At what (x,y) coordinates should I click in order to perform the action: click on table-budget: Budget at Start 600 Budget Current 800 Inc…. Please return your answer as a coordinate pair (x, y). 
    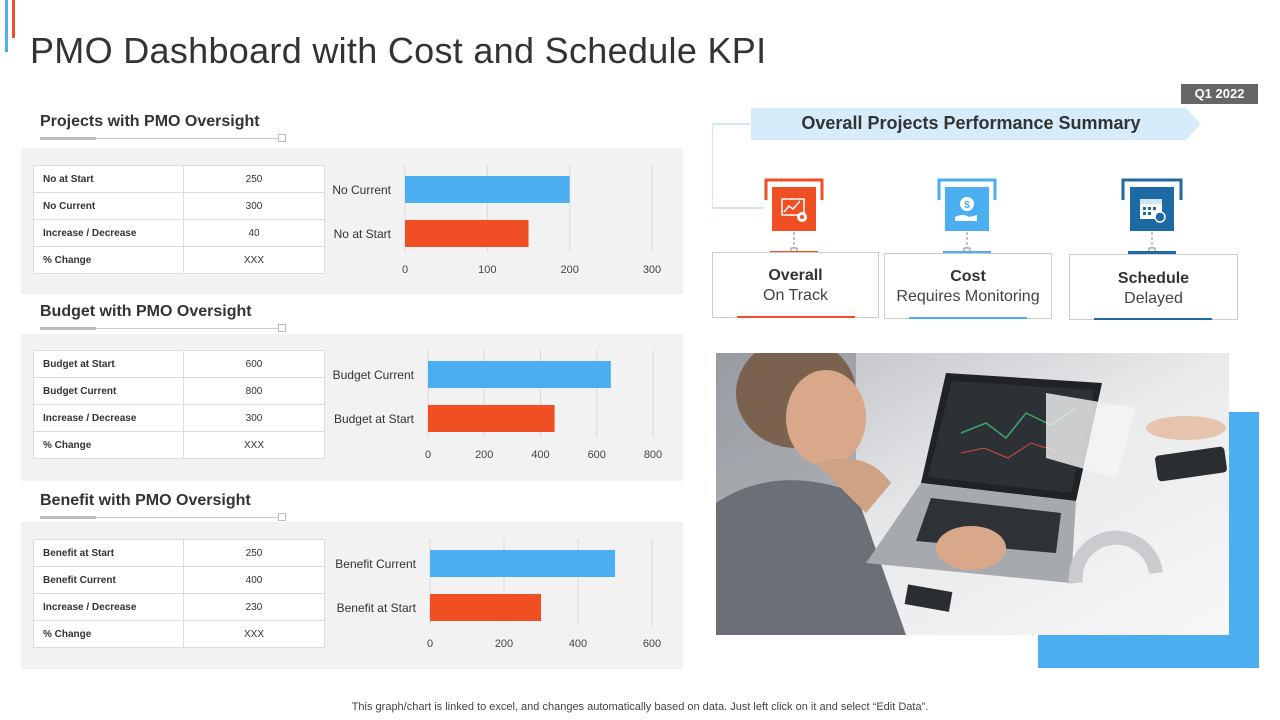
    Looking at the image, I should click on (179, 404).